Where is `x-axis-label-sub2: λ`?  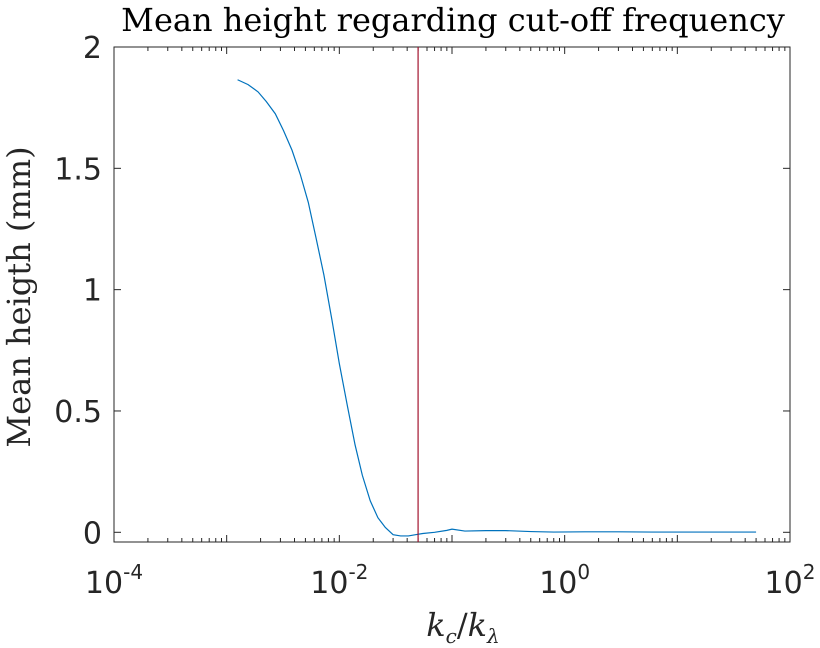
x-axis-label-sub2: λ is located at coordinates (493, 636).